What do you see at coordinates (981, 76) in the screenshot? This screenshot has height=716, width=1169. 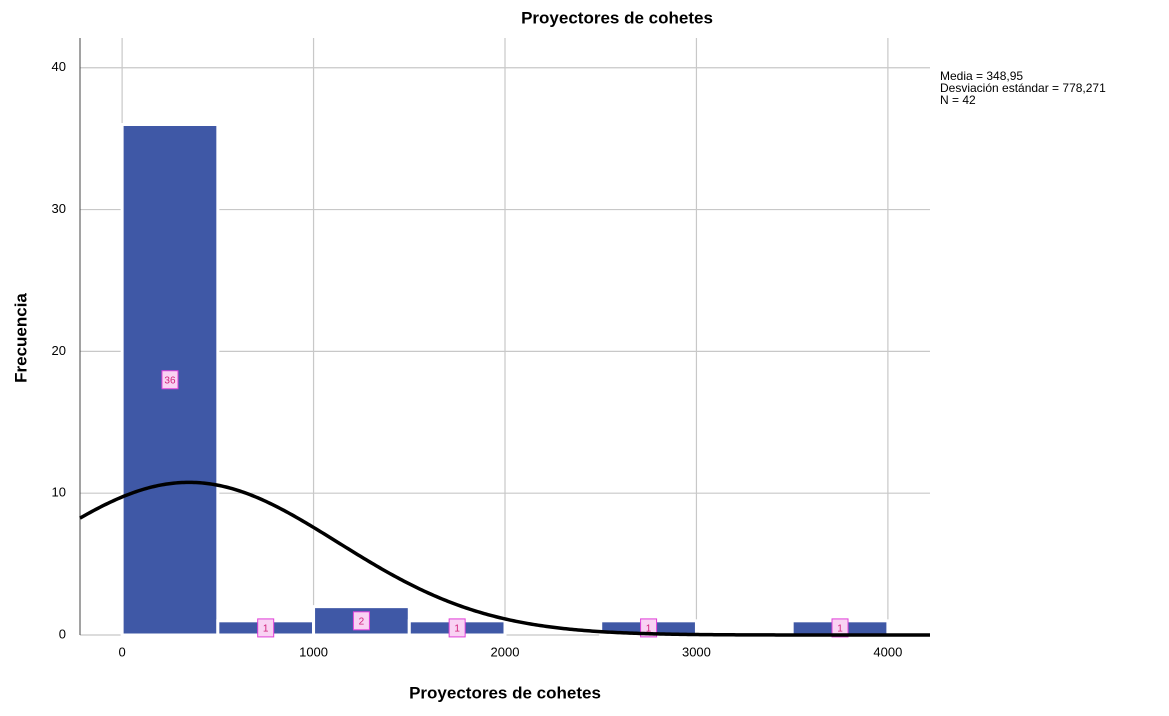 I see `stats-annotation: Media = 348,95` at bounding box center [981, 76].